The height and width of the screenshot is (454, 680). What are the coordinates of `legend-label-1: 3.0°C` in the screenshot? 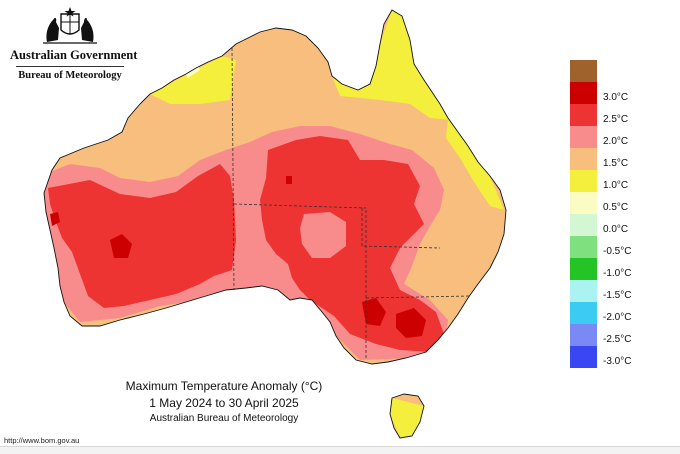 It's located at (616, 97).